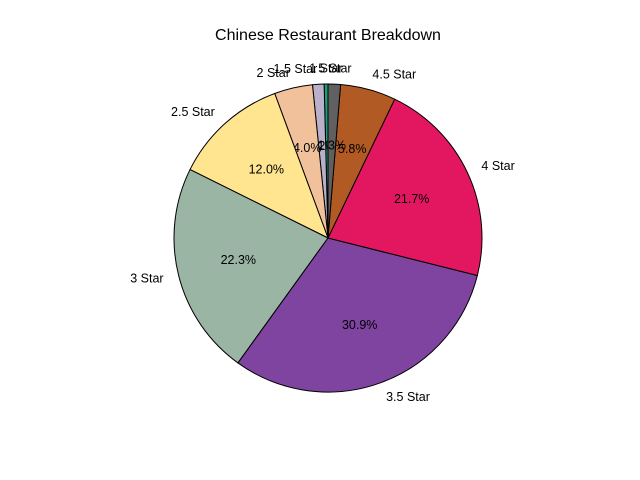 This screenshot has width=640, height=480. I want to click on pie-slice-2-5-star, so click(259, 166).